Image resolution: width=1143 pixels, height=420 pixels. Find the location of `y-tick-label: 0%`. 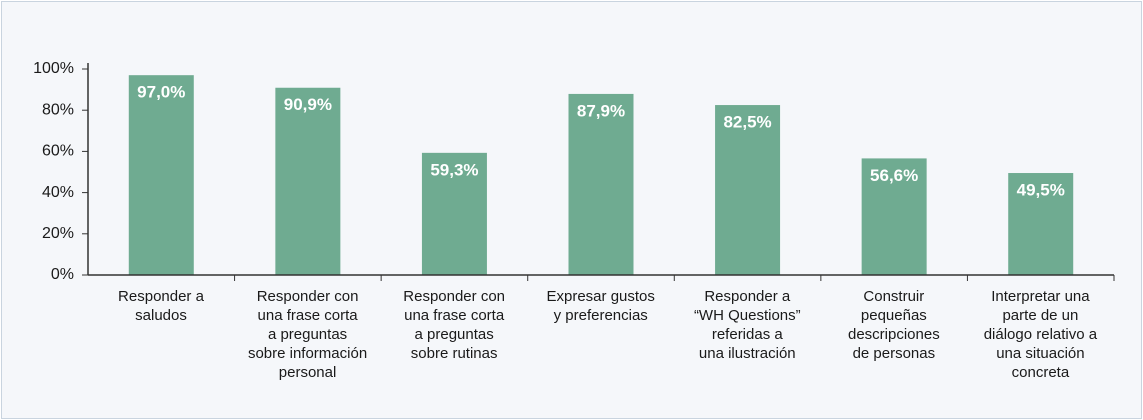

y-tick-label: 0% is located at coordinates (62, 274).